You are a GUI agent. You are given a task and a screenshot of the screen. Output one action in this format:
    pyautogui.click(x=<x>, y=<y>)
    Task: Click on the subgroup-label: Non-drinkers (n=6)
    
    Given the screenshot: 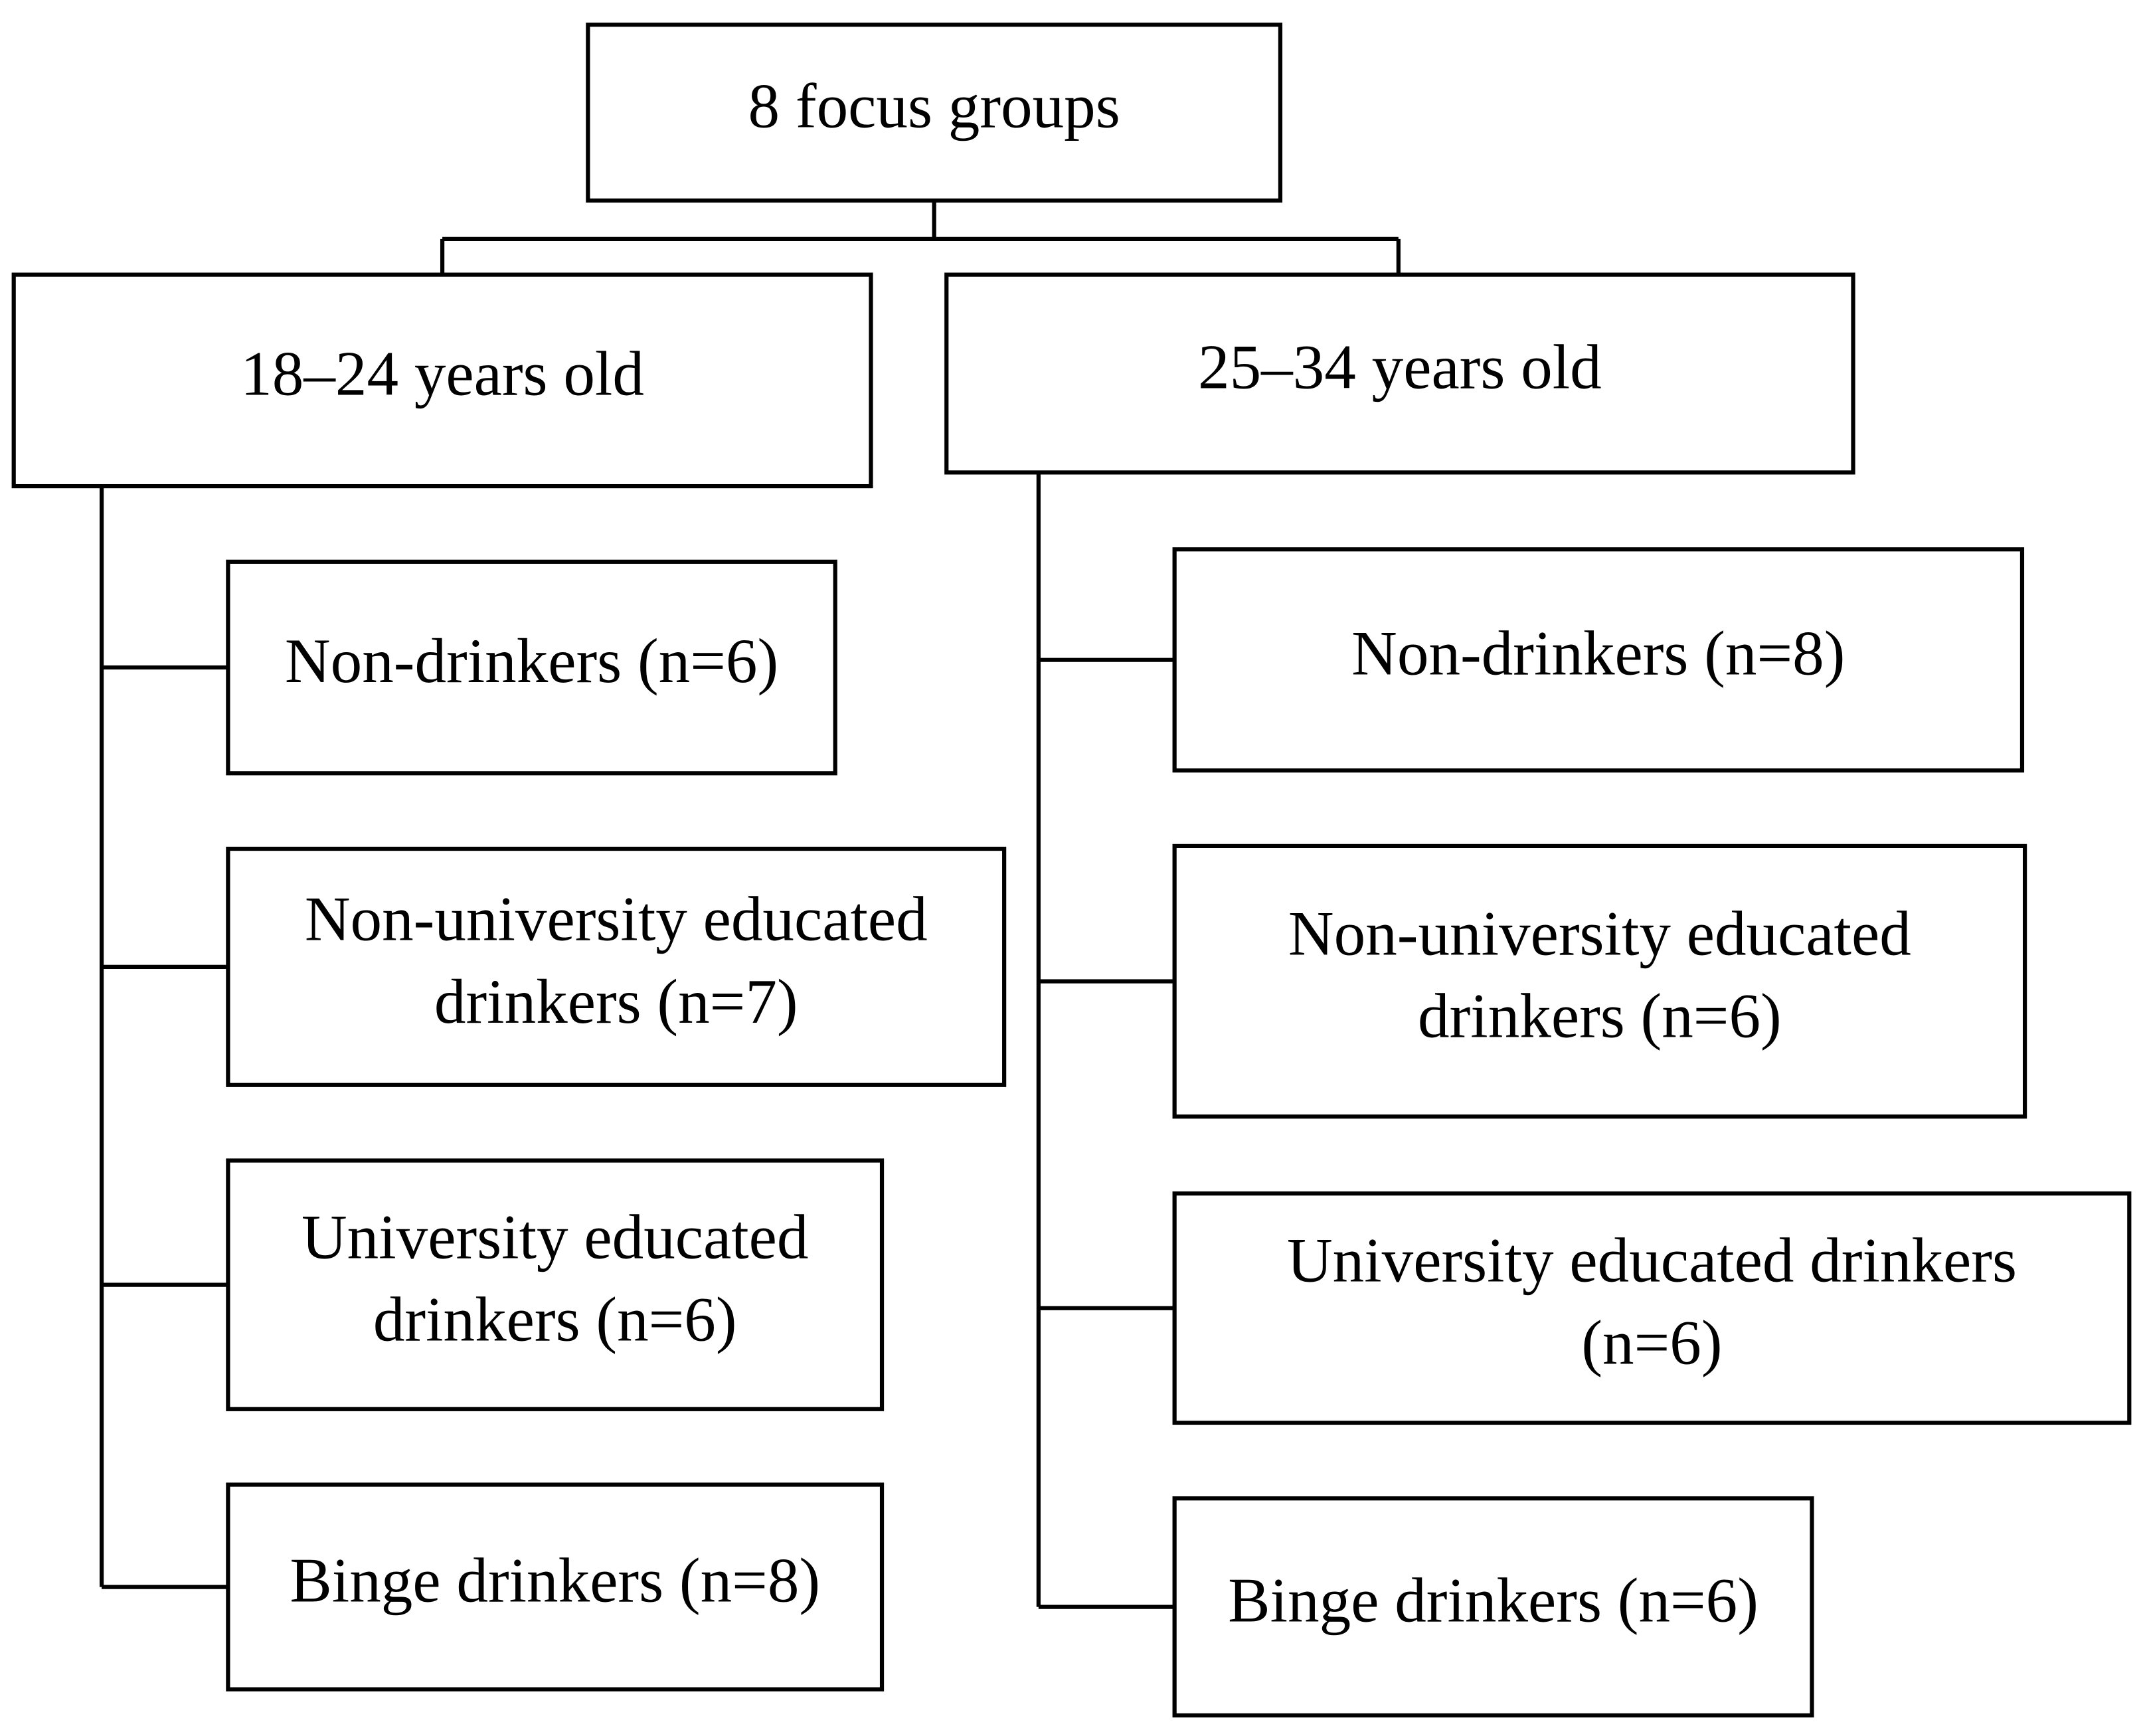 What is the action you would take?
    pyautogui.click(x=531, y=661)
    